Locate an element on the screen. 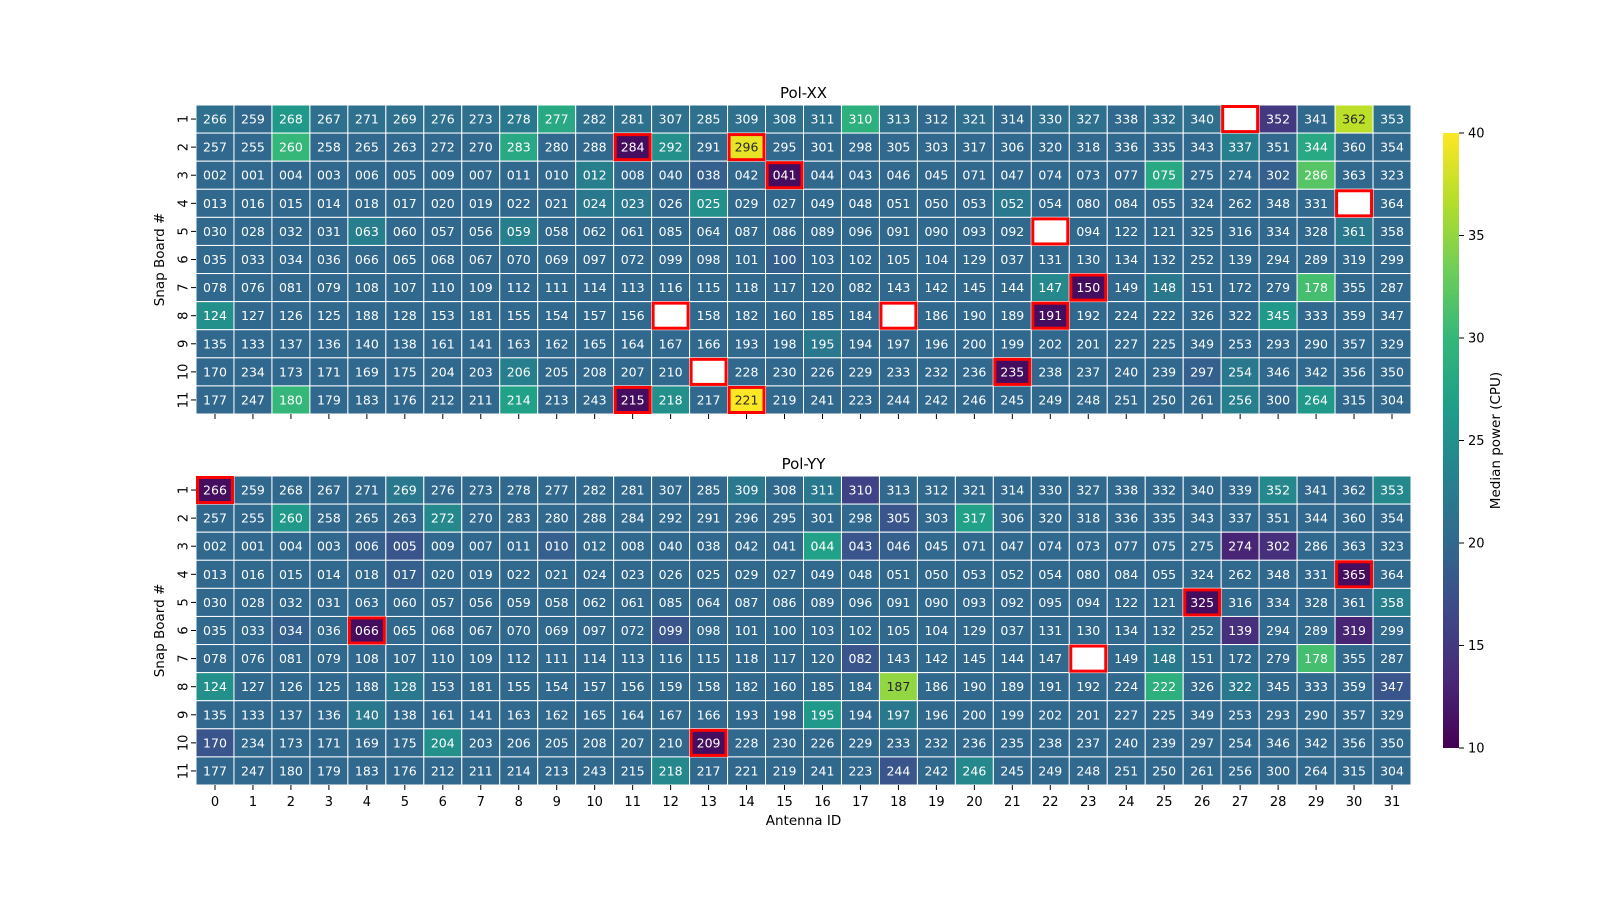  cell-label: 278 is located at coordinates (519, 119).